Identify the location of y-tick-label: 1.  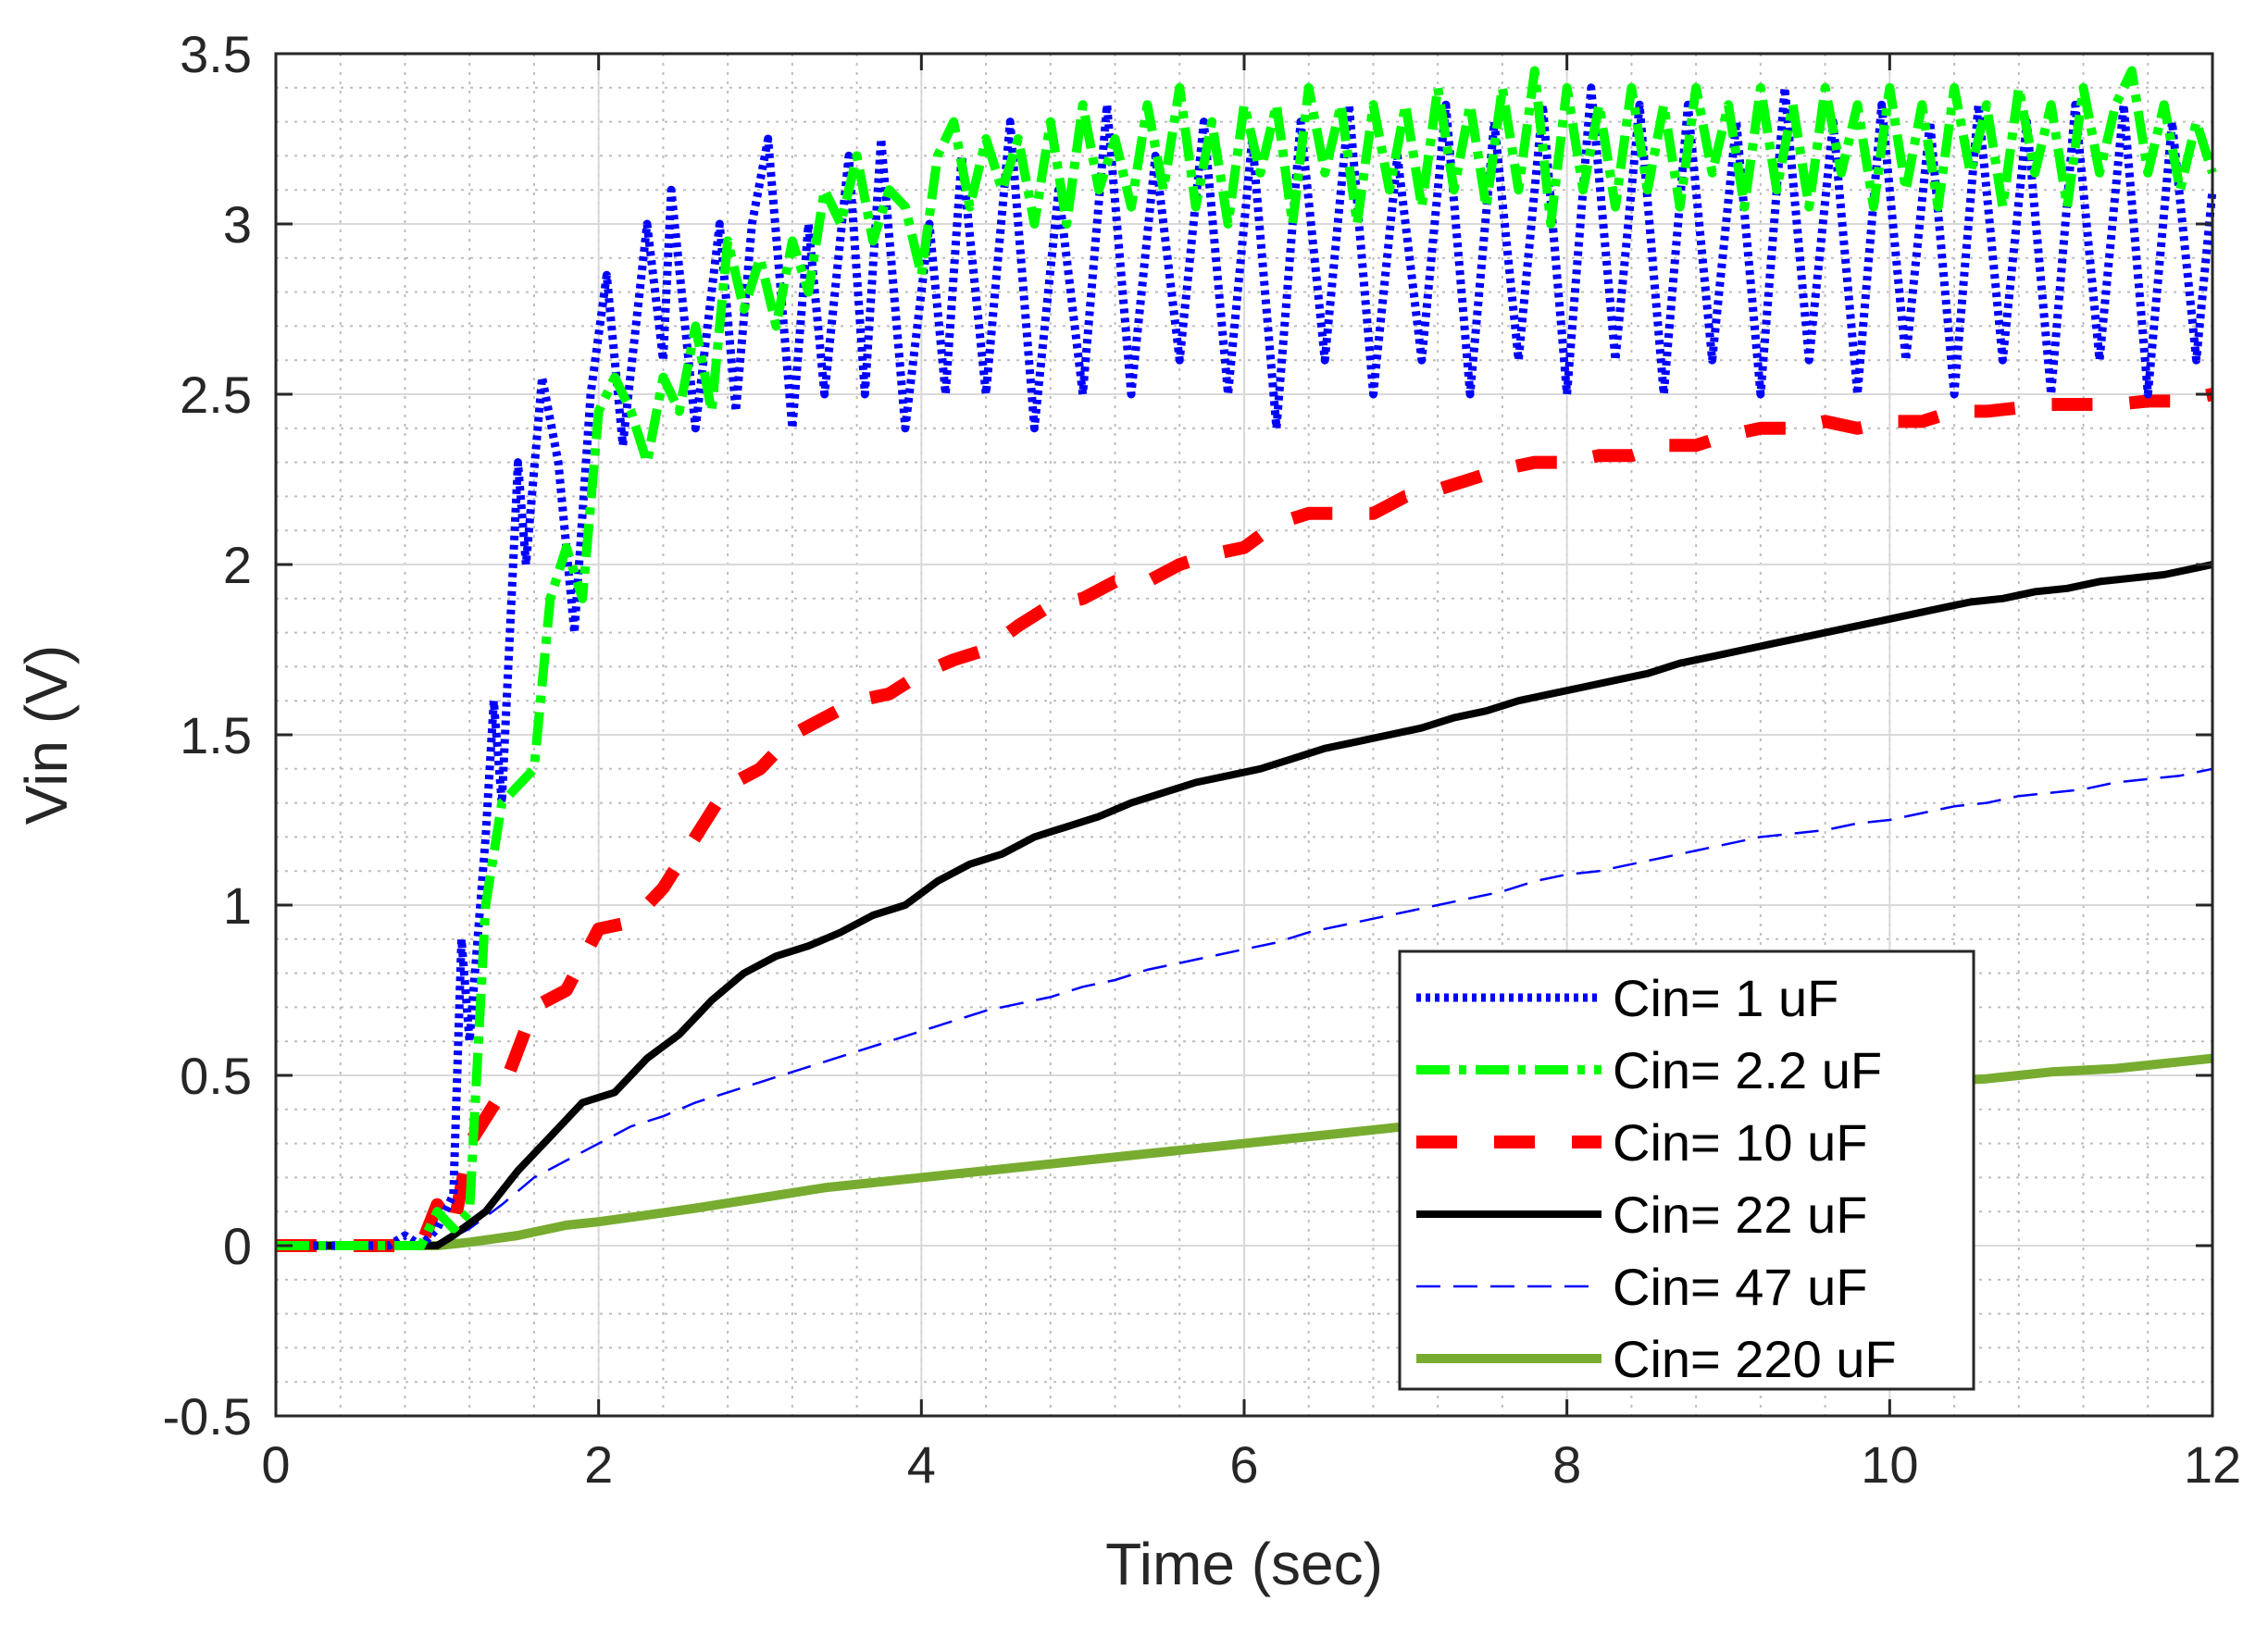
(237, 905).